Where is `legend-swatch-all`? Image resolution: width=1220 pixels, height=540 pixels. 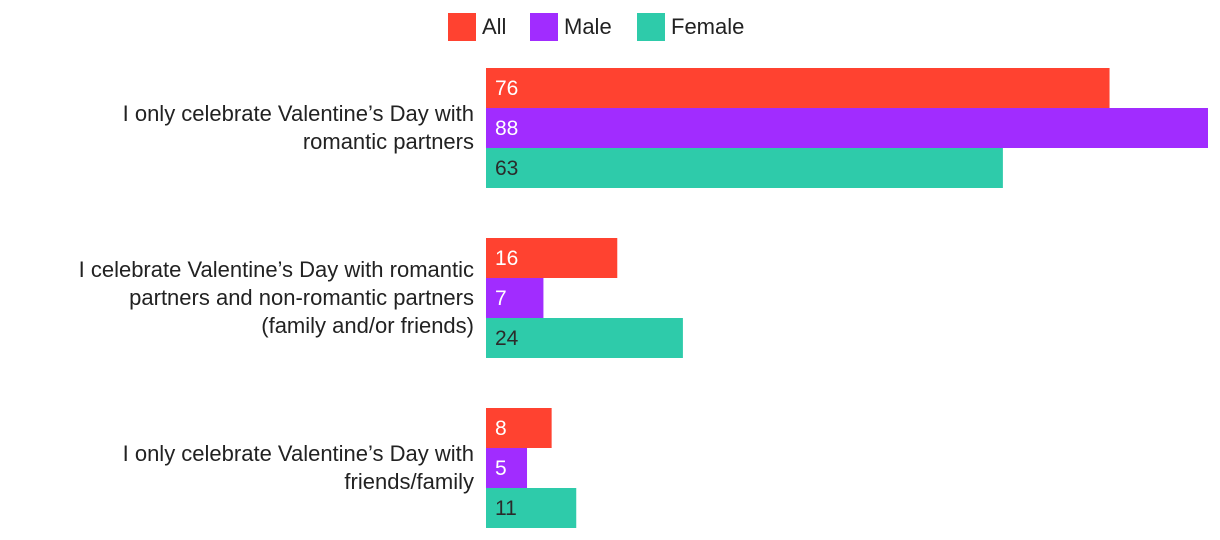
legend-swatch-all is located at coordinates (462, 27).